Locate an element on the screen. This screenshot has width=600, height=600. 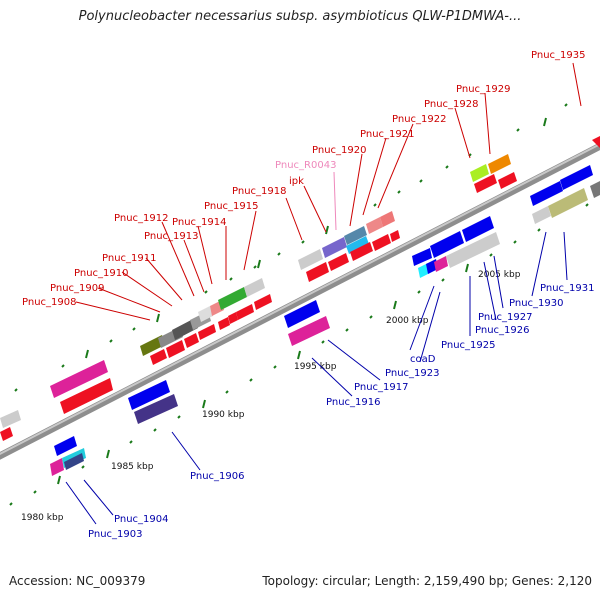
label-pnuc-1920: Pnuc_1920 is located at coordinates (339, 150).